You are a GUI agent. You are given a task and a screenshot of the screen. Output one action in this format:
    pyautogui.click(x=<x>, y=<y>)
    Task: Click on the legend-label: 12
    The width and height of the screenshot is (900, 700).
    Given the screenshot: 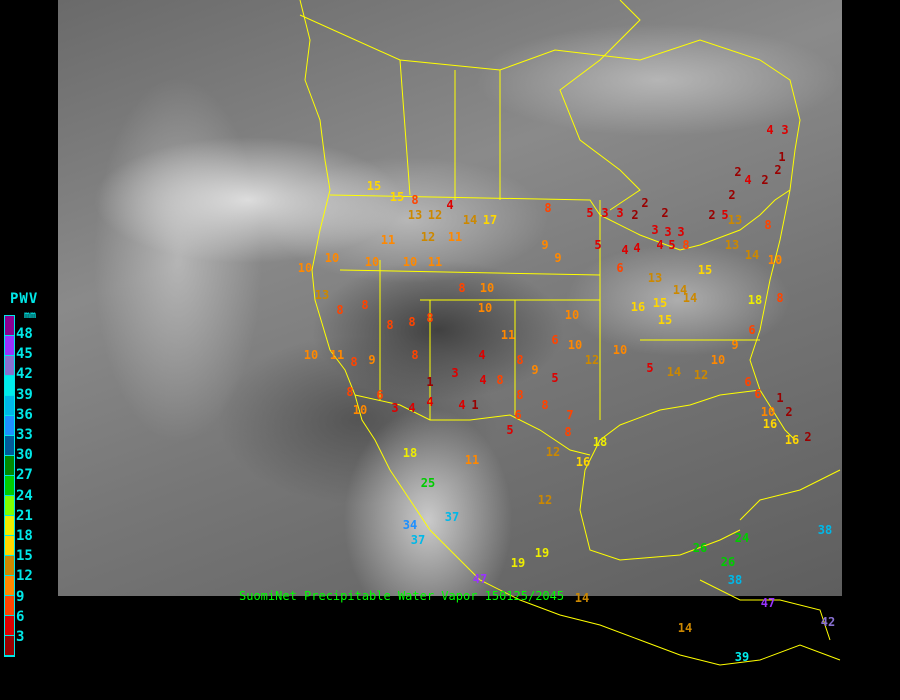 What is the action you would take?
    pyautogui.click(x=24, y=576)
    